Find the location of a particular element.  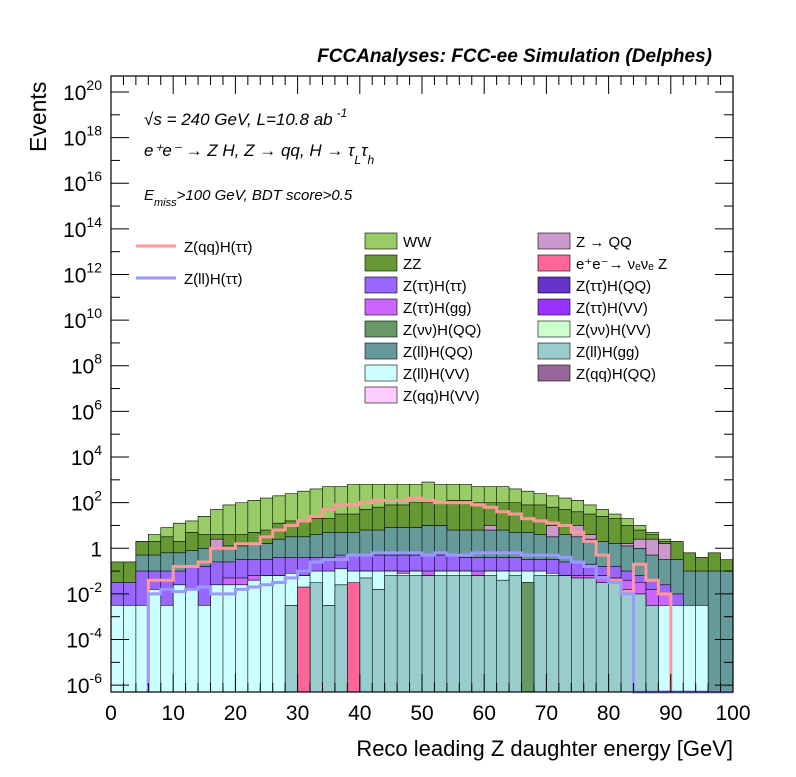

y-tick-label: 10⁴ is located at coordinates (86, 456).